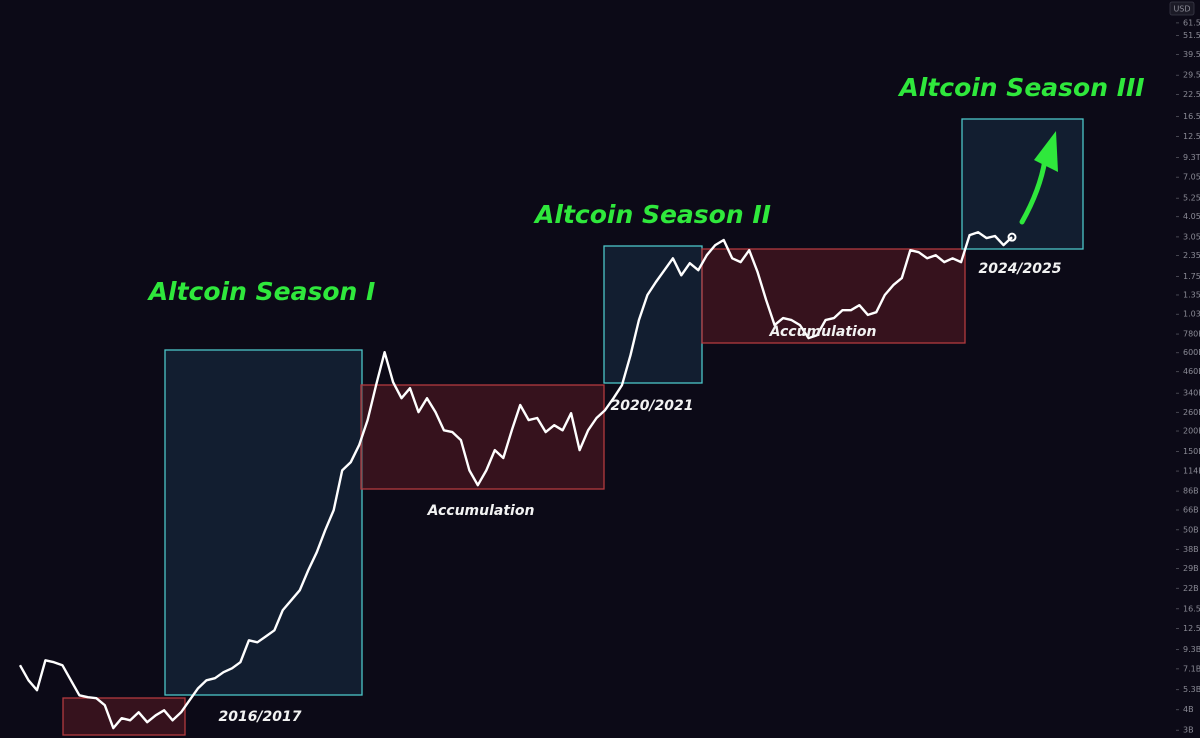 The width and height of the screenshot is (1200, 738). I want to click on arrow-shaft, so click(1033, 191).